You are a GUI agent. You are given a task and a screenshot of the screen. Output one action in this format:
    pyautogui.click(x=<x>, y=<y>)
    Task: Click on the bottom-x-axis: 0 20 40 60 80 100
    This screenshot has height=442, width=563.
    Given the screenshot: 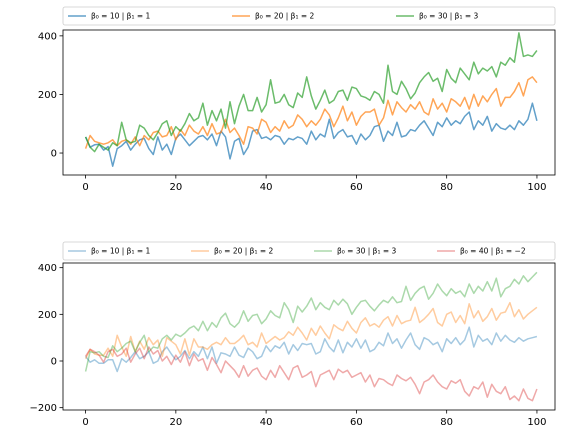 What is the action you would take?
    pyautogui.click(x=314, y=419)
    